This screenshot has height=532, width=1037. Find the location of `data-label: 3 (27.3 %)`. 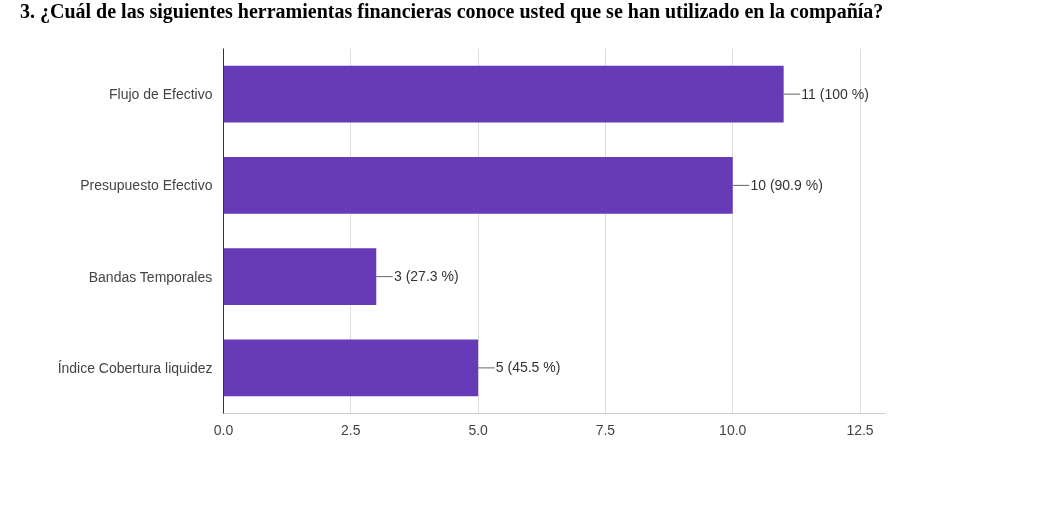

data-label: 3 (27.3 %) is located at coordinates (426, 276).